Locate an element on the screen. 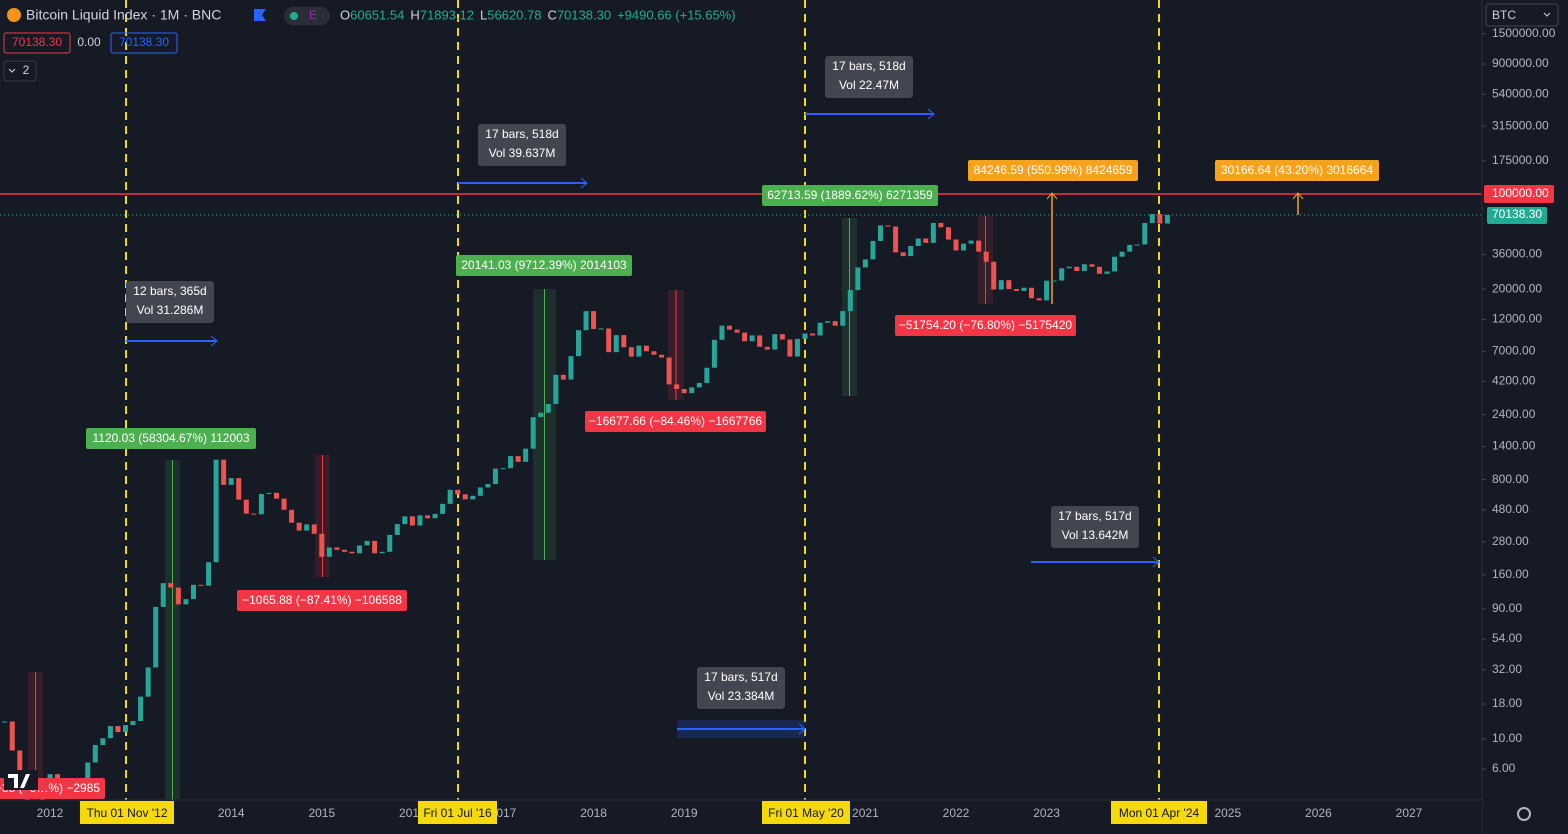  year-label: 2026 is located at coordinates (1318, 813).